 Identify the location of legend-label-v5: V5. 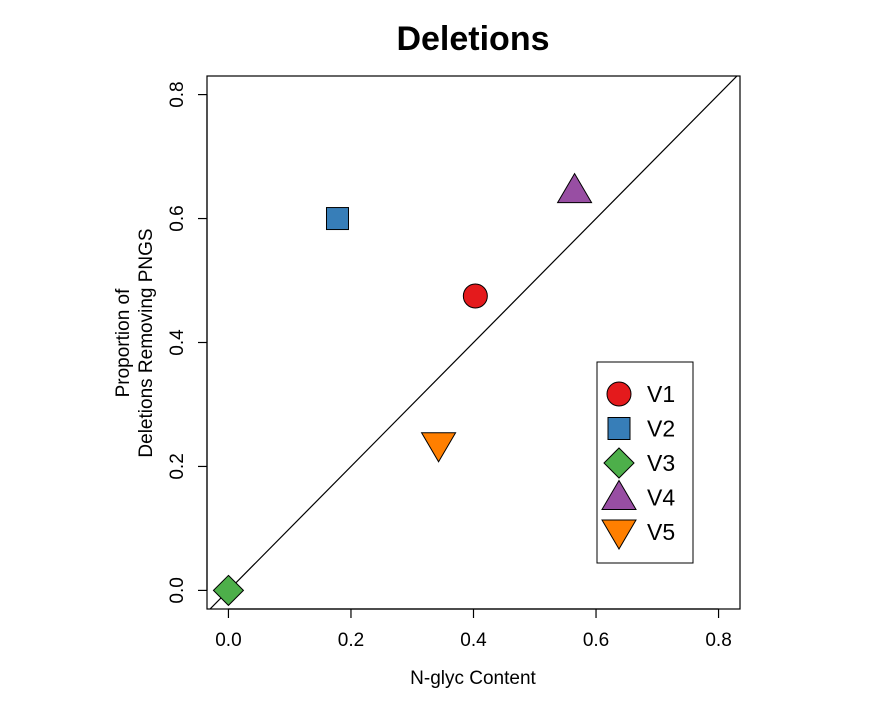
(661, 532).